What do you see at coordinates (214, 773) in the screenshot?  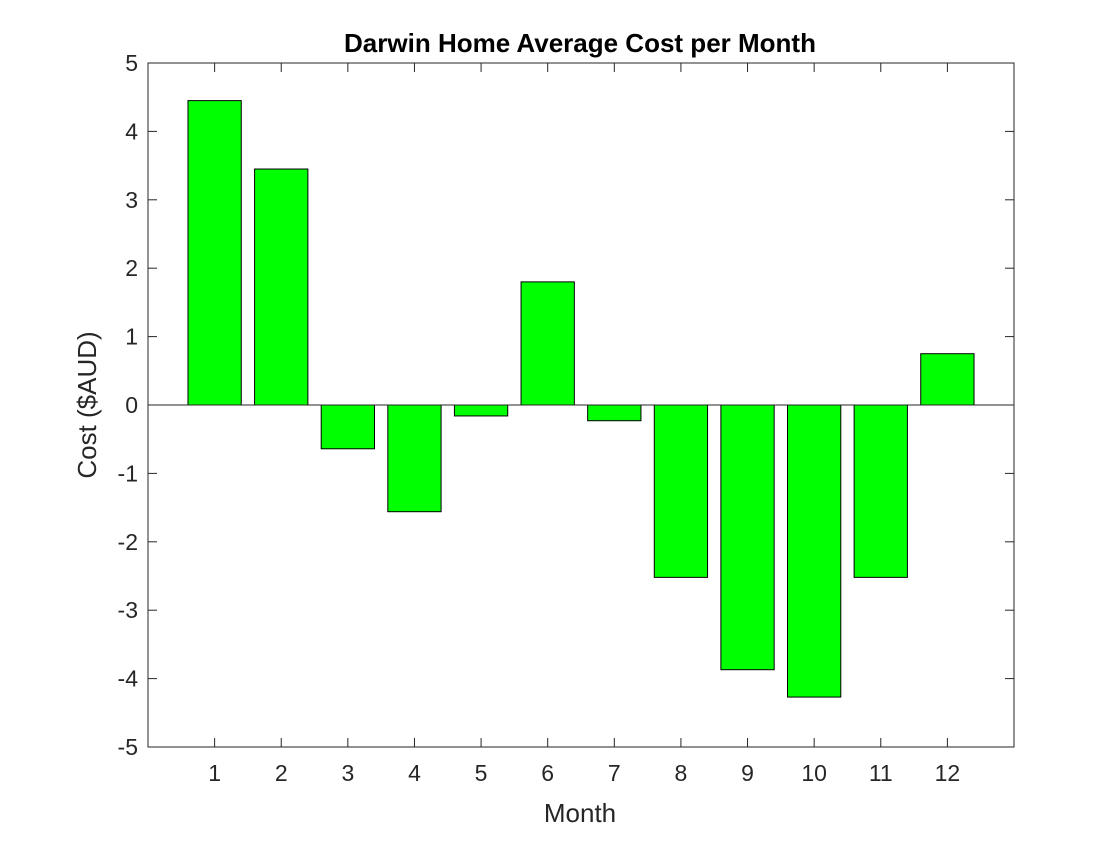 I see `x-tick-label: 1` at bounding box center [214, 773].